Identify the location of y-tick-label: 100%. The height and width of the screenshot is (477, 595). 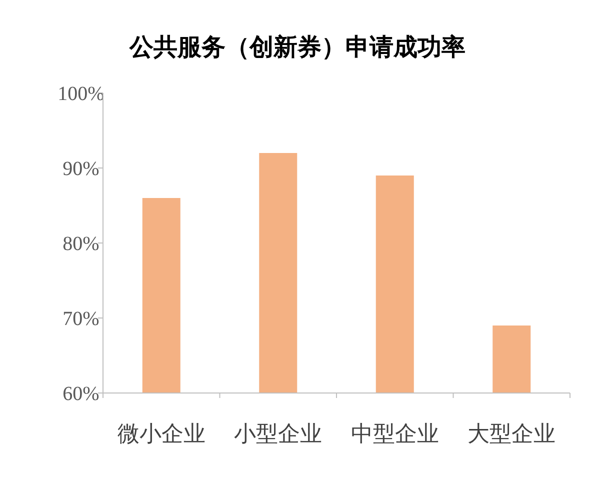
(81, 94).